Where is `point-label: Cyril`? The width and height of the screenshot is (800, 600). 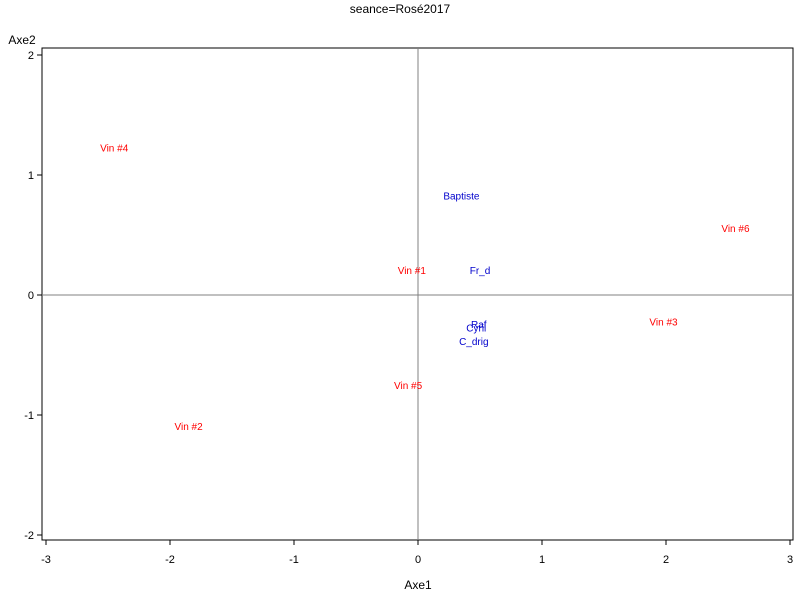
point-label: Cyril is located at coordinates (476, 329).